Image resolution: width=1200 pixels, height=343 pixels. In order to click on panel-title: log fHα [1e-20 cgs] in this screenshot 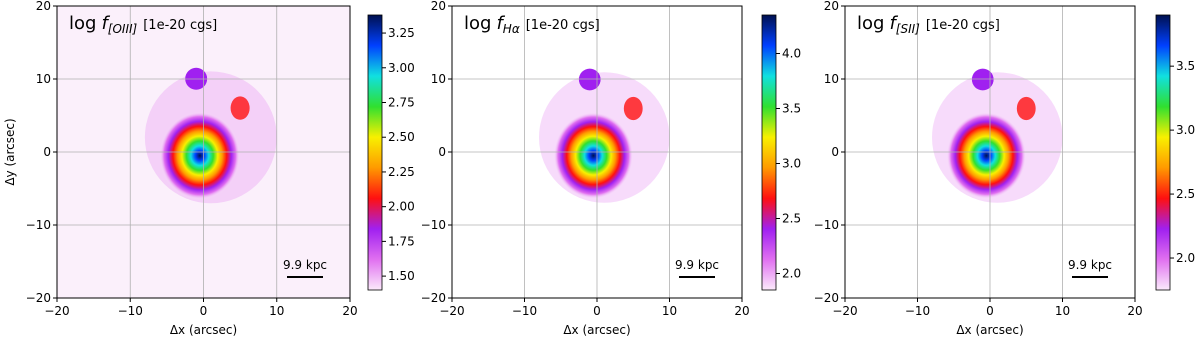, I will do `click(532, 24)`.